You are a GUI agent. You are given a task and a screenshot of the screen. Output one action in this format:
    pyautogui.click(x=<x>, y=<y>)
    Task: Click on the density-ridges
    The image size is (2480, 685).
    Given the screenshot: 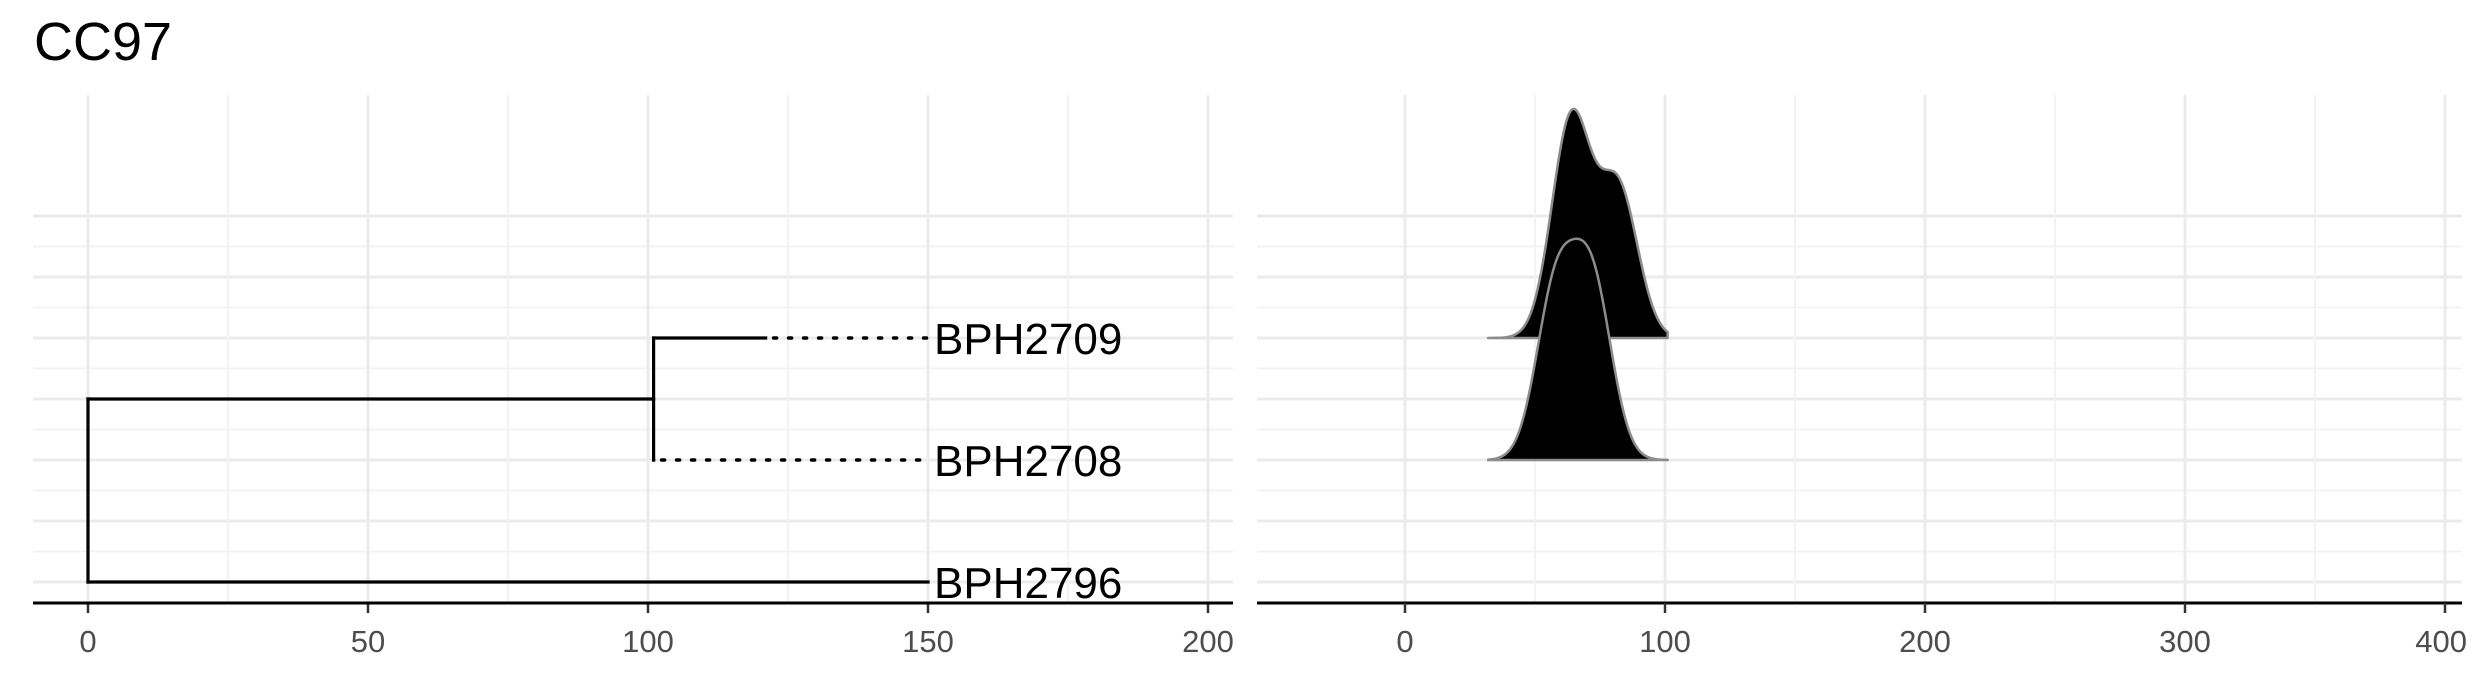 What is the action you would take?
    pyautogui.click(x=1577, y=284)
    